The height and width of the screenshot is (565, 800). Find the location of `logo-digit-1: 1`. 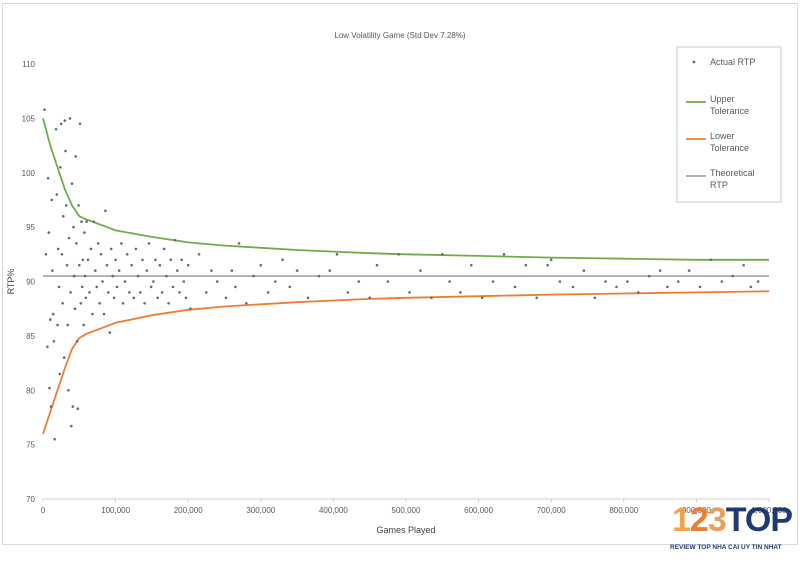

logo-digit-1: 1 is located at coordinates (681, 520).